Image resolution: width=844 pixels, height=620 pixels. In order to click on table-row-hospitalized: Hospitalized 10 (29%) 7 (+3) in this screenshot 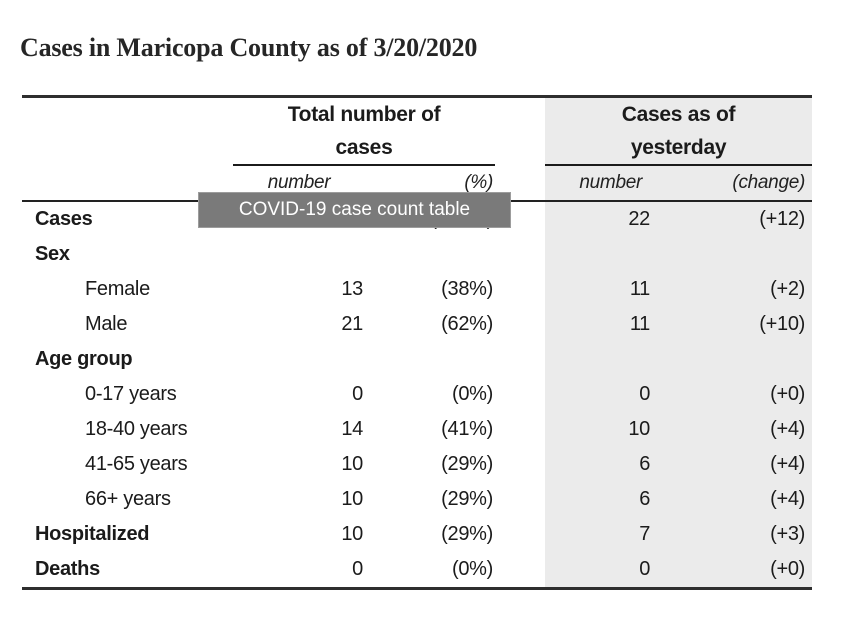, I will do `click(417, 534)`.